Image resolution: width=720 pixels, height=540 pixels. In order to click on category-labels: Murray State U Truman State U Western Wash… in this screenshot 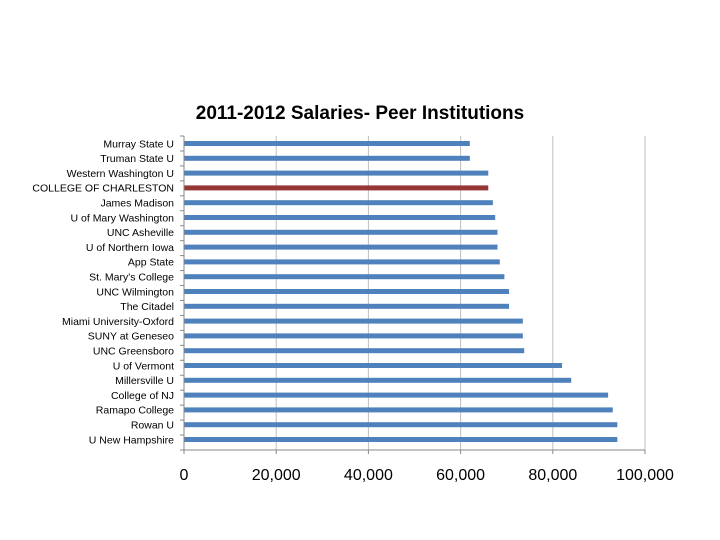, I will do `click(103, 292)`.